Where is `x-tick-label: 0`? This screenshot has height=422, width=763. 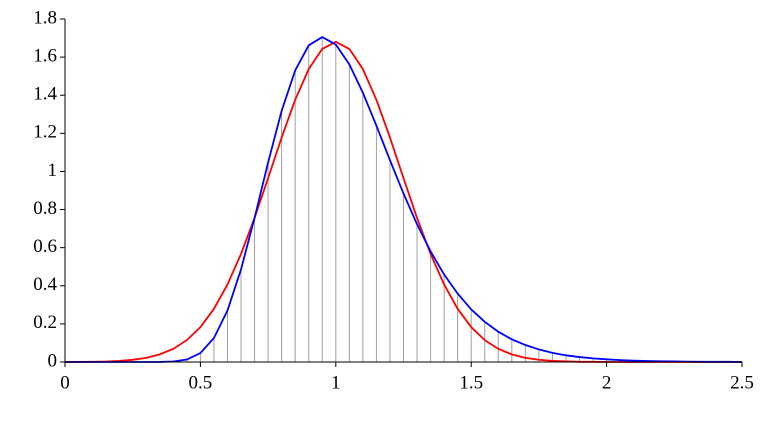 x-tick-label: 0 is located at coordinates (65, 382).